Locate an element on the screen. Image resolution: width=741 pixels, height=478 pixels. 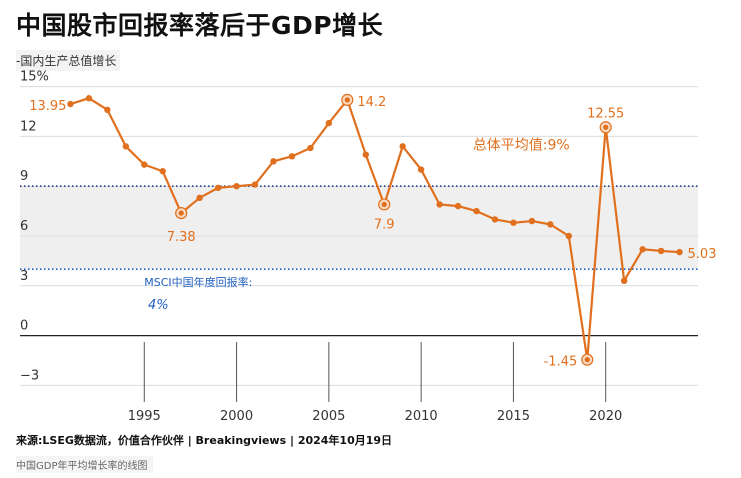
y-tick-label: 9 is located at coordinates (24, 176).